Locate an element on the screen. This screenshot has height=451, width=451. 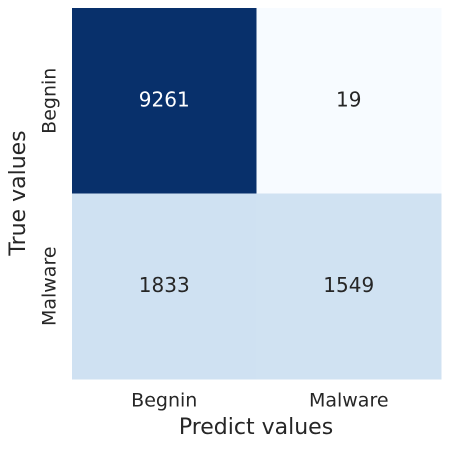
x-tick-label: Begnin is located at coordinates (164, 401).